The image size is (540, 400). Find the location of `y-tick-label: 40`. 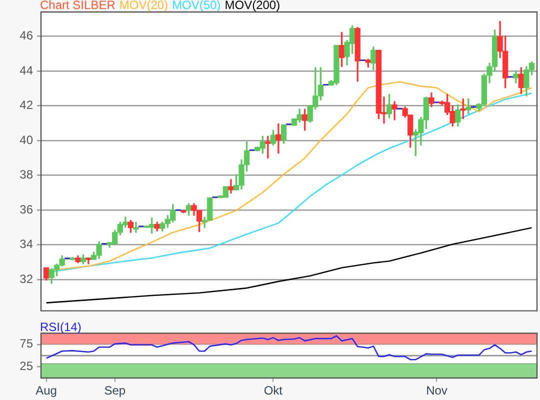

y-tick-label: 40 is located at coordinates (27, 139).